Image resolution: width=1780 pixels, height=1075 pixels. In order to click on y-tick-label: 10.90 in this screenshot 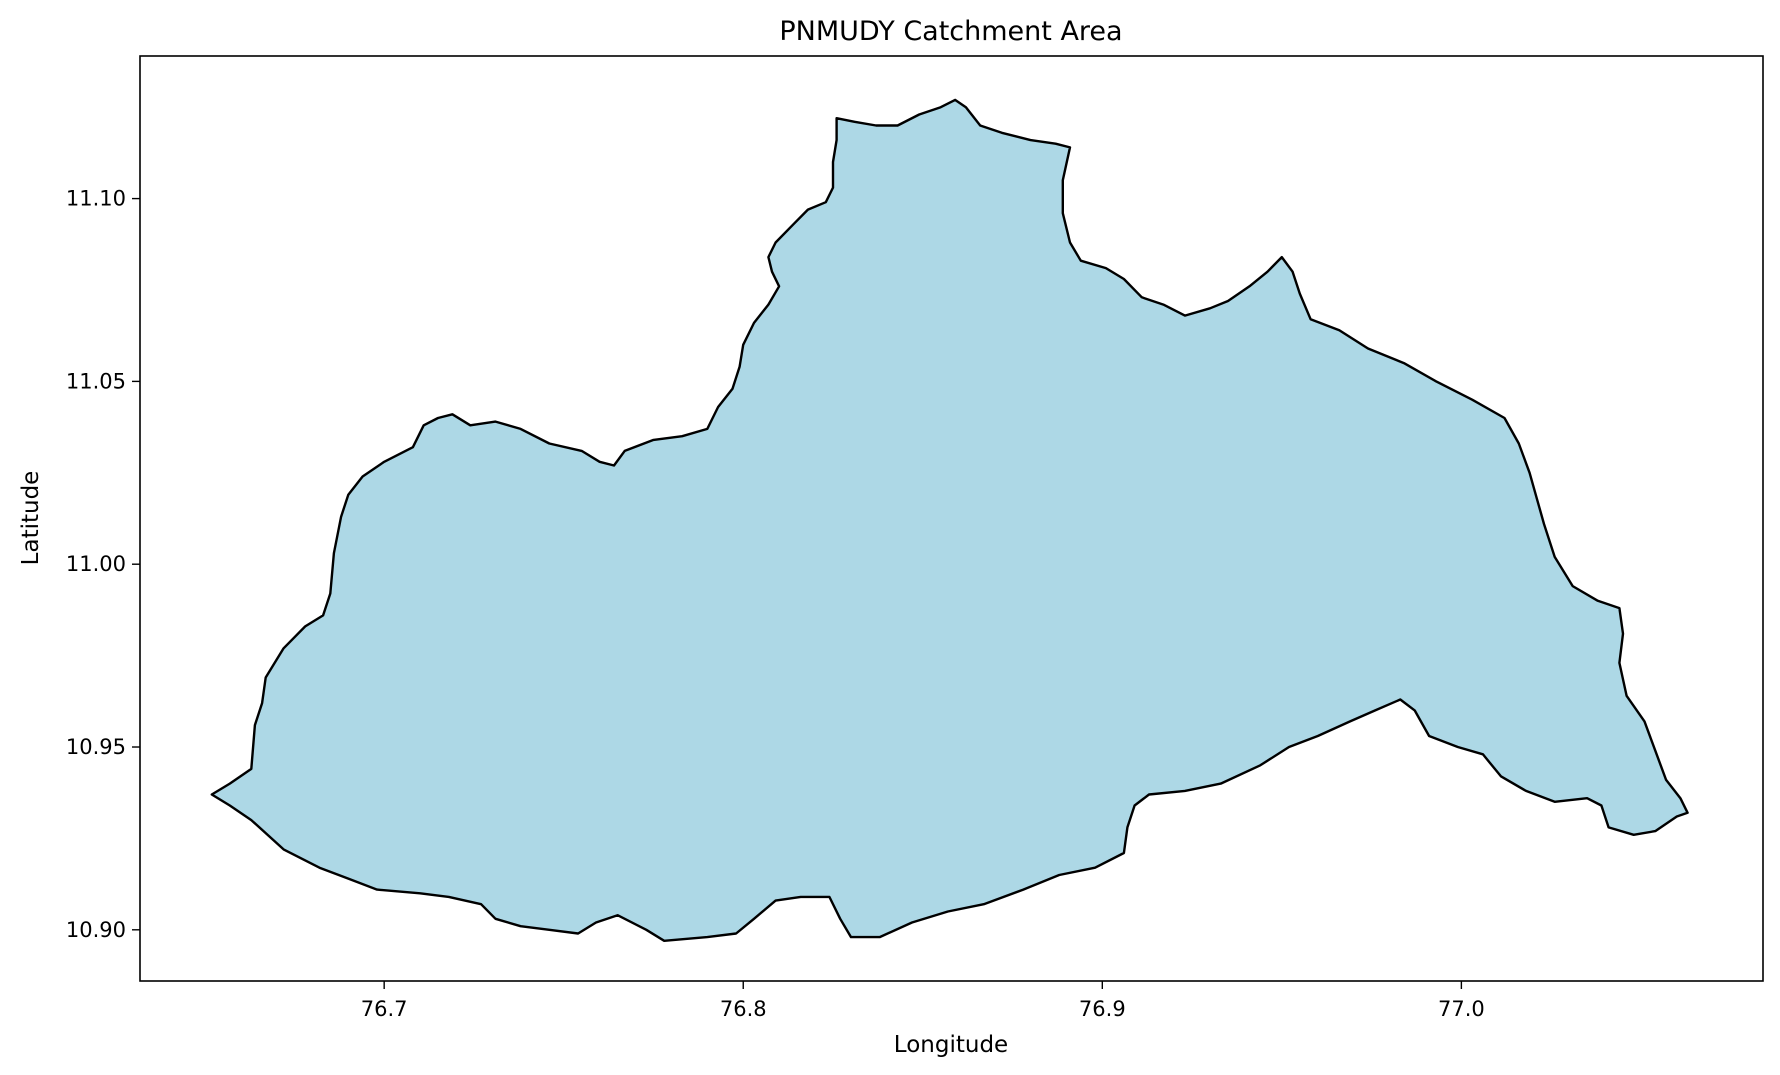, I will do `click(96, 930)`.